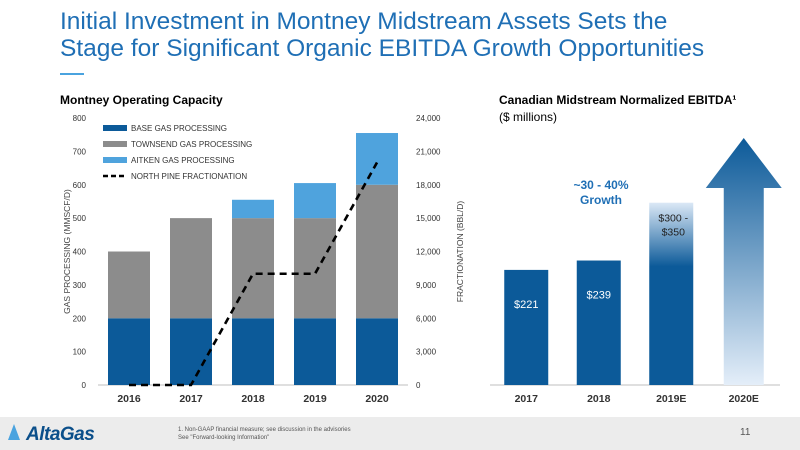 The width and height of the screenshot is (800, 450). Describe the element at coordinates (14, 432) in the screenshot. I see `altagas-logo-mark-icon` at that location.